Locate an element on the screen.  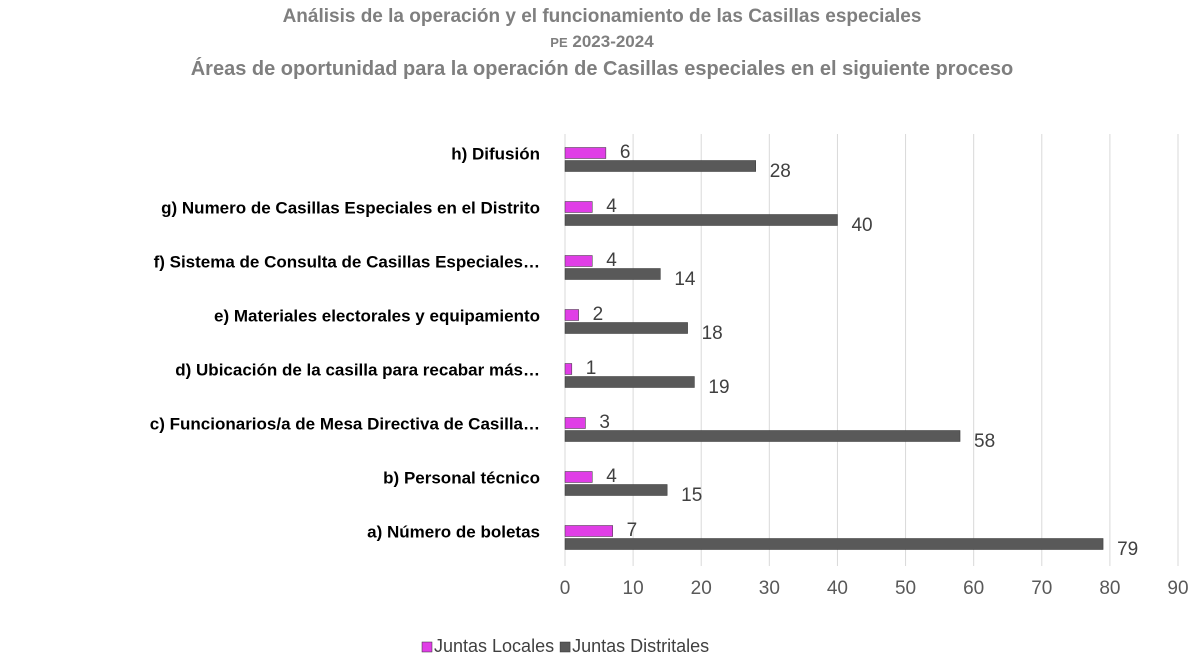
period: 2023-2024 is located at coordinates (613, 41).